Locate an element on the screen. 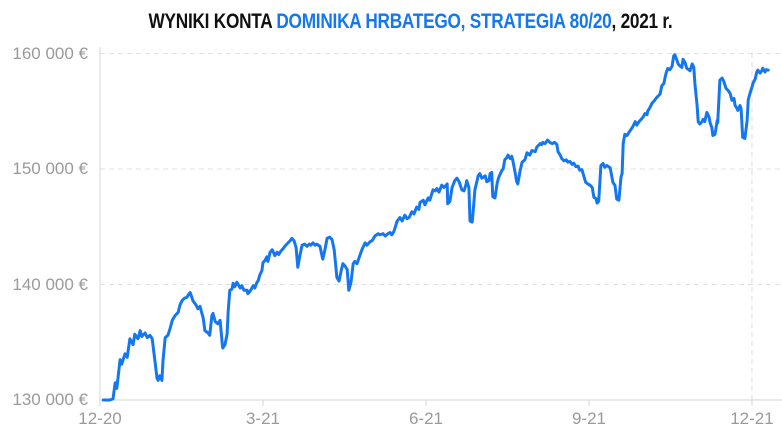 The height and width of the screenshot is (442, 782). x-axis-label-12-21: 12-21 is located at coordinates (752, 418).